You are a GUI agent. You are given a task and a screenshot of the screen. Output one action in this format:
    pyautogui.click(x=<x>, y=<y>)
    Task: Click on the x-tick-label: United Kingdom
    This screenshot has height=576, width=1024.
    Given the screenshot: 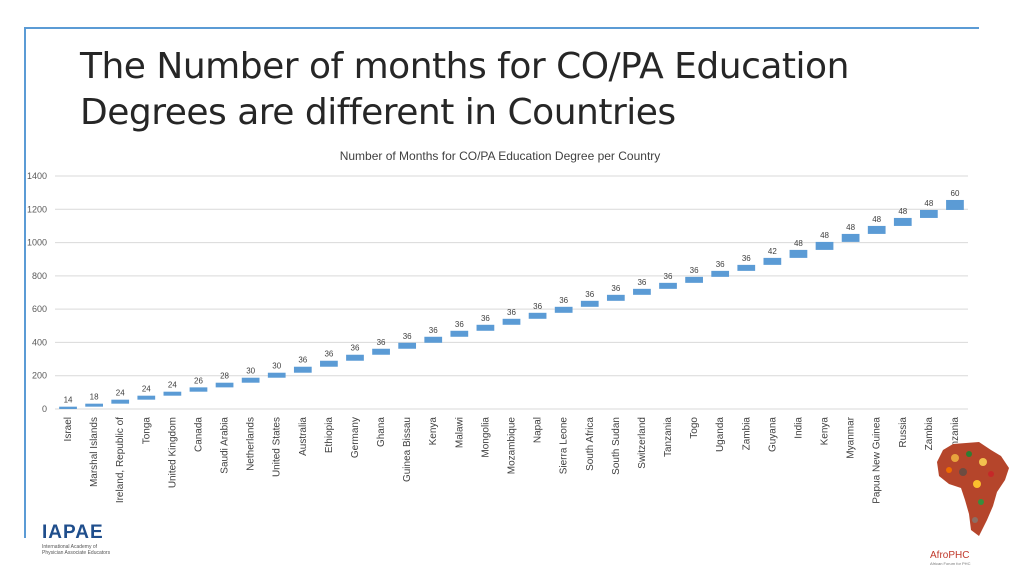 What is the action you would take?
    pyautogui.click(x=172, y=452)
    